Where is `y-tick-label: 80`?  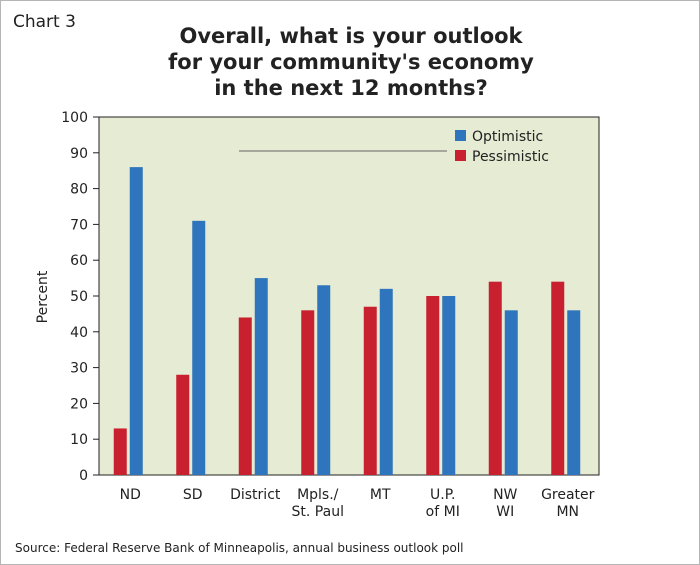 y-tick-label: 80 is located at coordinates (79, 190).